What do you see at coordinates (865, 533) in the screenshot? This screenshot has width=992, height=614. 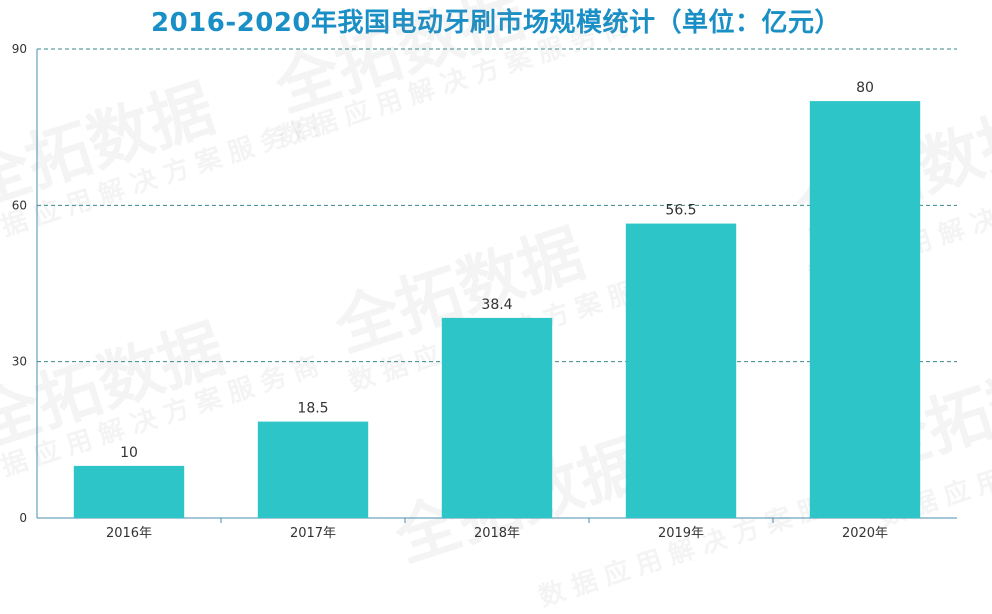 I see `x-tick-label: 2020年` at bounding box center [865, 533].